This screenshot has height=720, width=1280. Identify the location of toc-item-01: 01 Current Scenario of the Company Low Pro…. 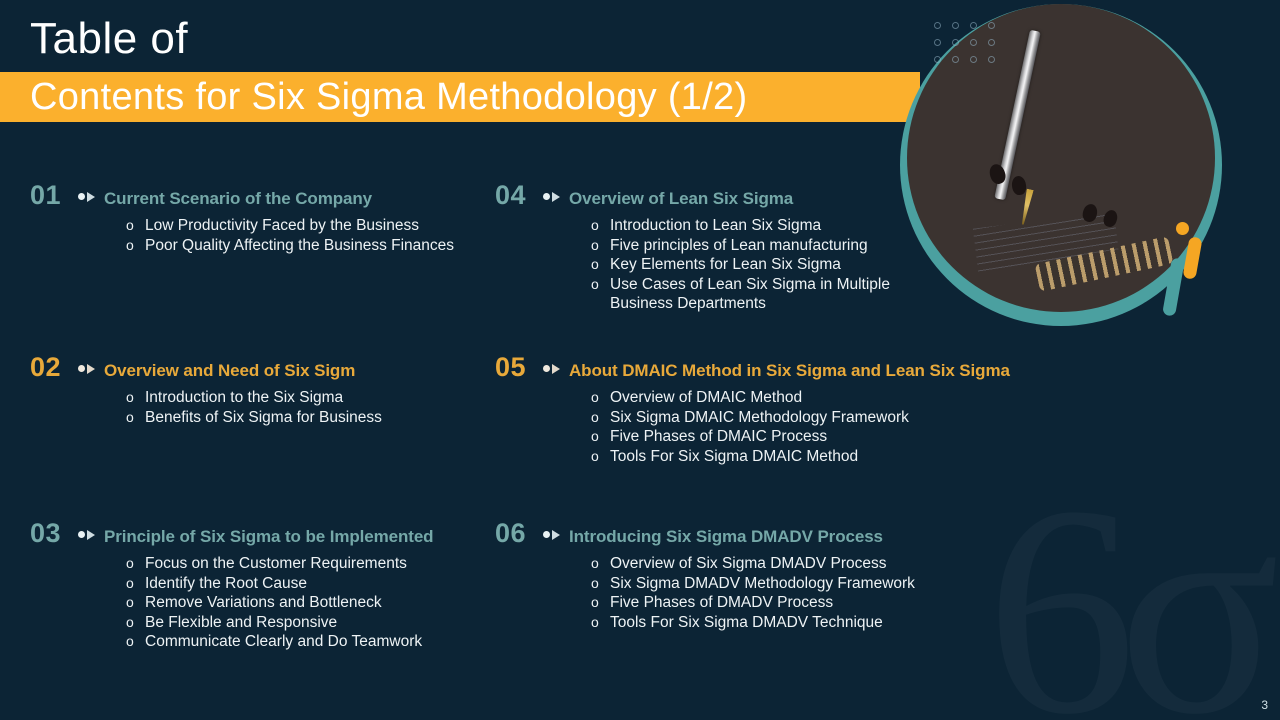
(265, 217).